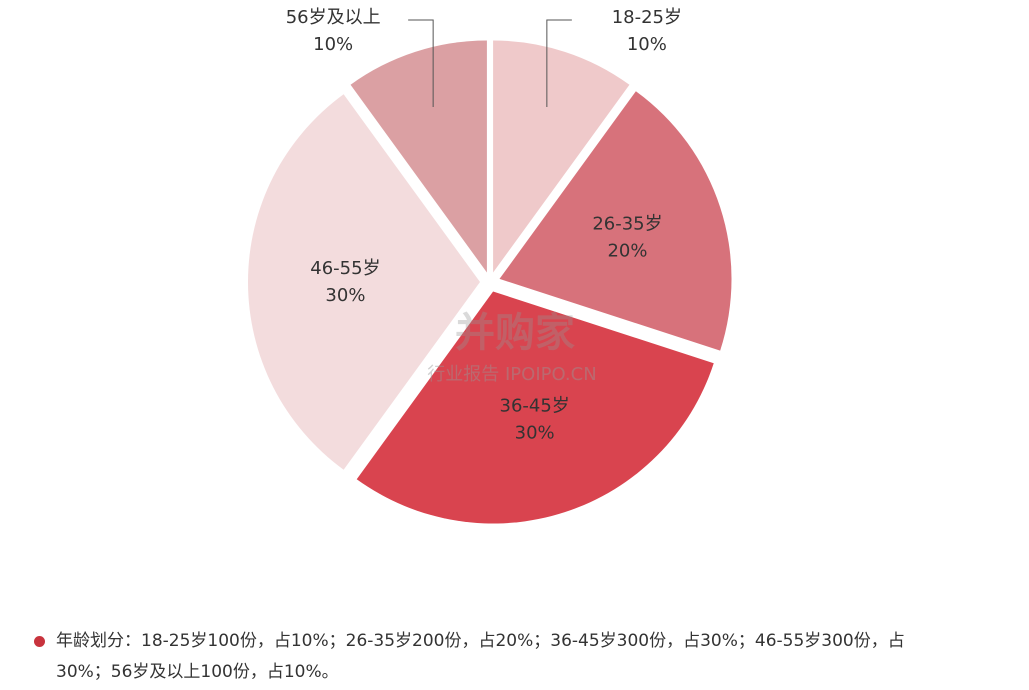 Image resolution: width=1029 pixels, height=690 pixels. What do you see at coordinates (515, 333) in the screenshot?
I see `watermark-title: 并购家` at bounding box center [515, 333].